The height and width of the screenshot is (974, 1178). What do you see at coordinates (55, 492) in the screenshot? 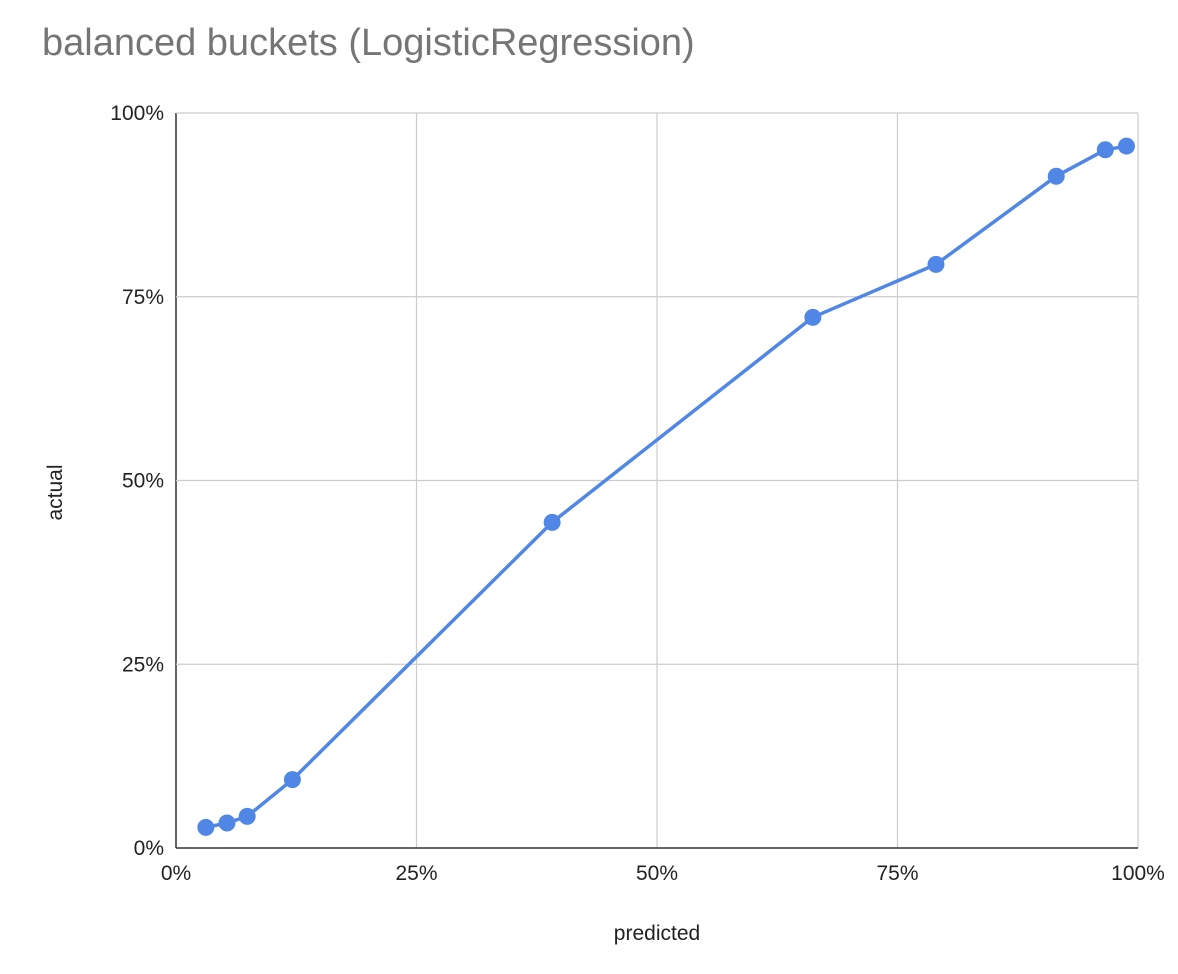
I see `y-axis-title: actual` at bounding box center [55, 492].